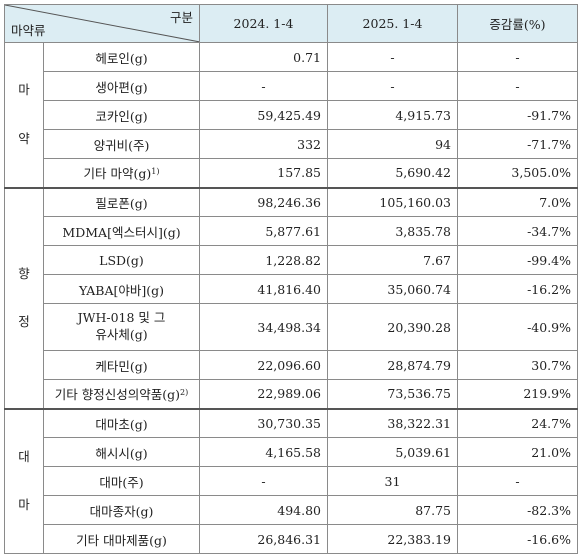 Image resolution: width=581 pixels, height=554 pixels. What do you see at coordinates (263, 327) in the screenshot?
I see `value-2024: 34,498.34` at bounding box center [263, 327].